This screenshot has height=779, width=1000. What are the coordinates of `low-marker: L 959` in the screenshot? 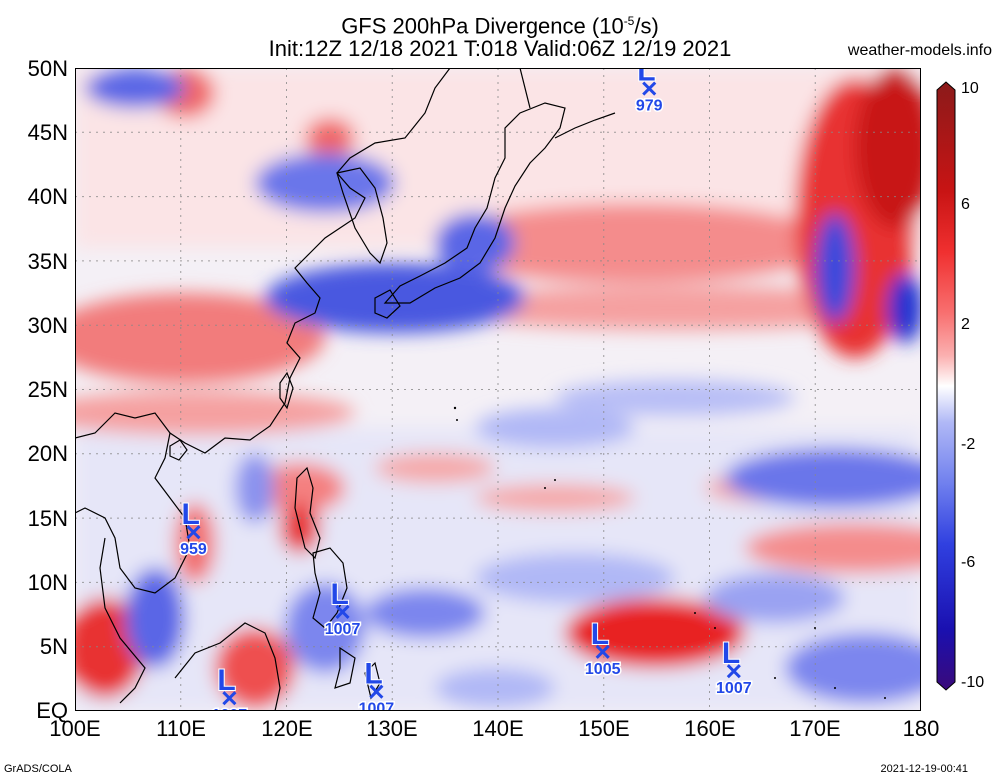 It's located at (194, 528).